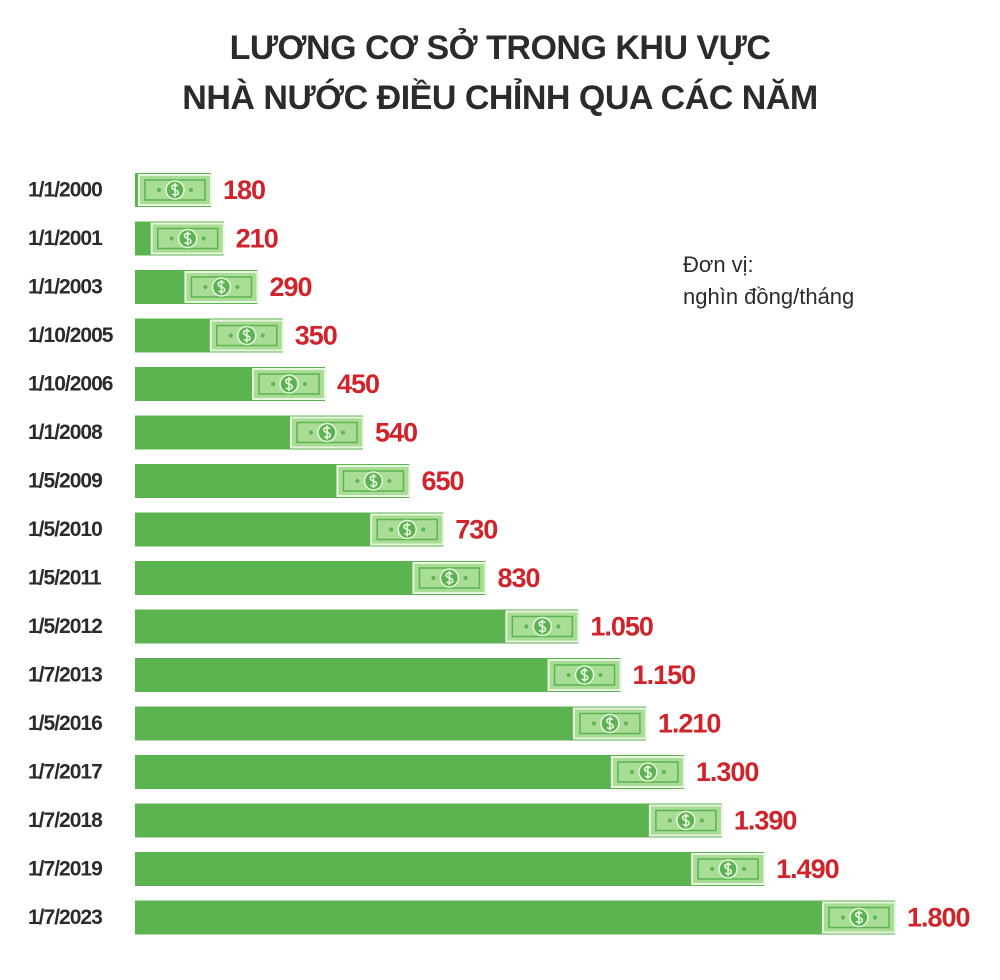  What do you see at coordinates (621, 627) in the screenshot?
I see `value-label: 1.050` at bounding box center [621, 627].